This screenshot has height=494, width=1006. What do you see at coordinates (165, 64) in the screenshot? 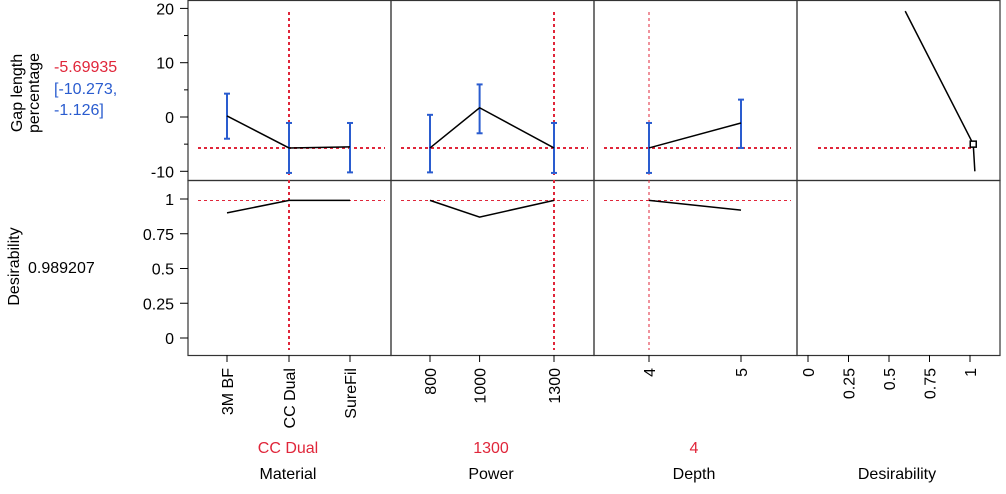
I see `gap-ytick-label: 10` at bounding box center [165, 64].